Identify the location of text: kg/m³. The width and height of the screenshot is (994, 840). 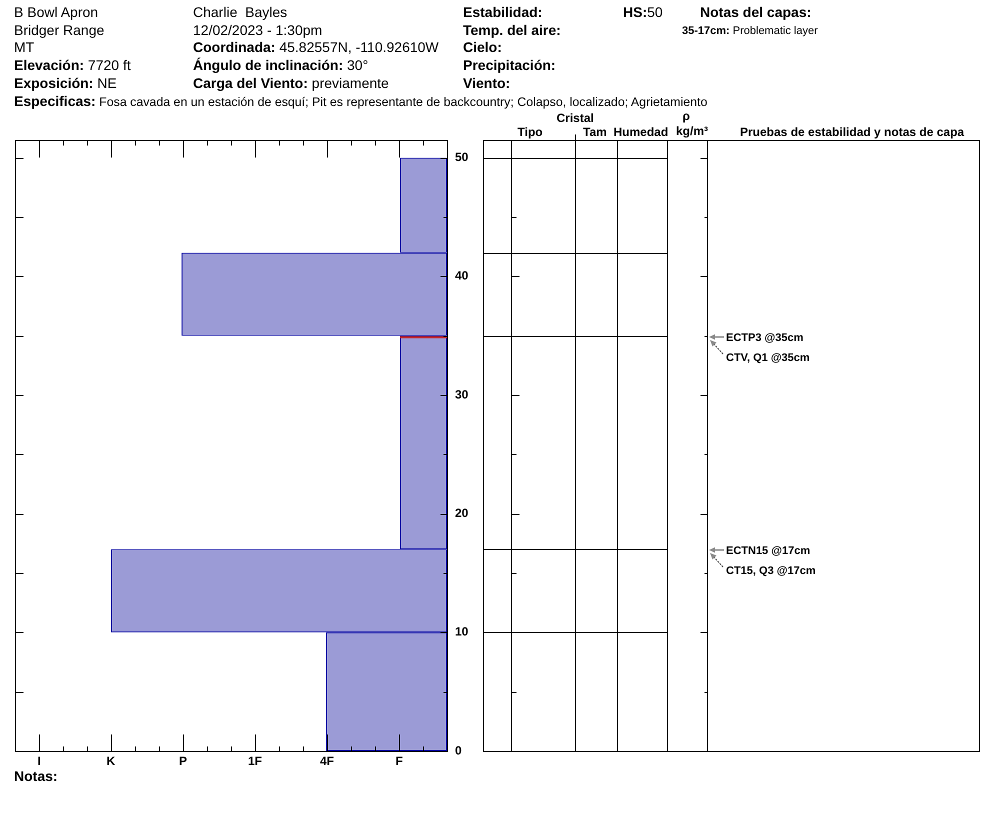
(692, 131).